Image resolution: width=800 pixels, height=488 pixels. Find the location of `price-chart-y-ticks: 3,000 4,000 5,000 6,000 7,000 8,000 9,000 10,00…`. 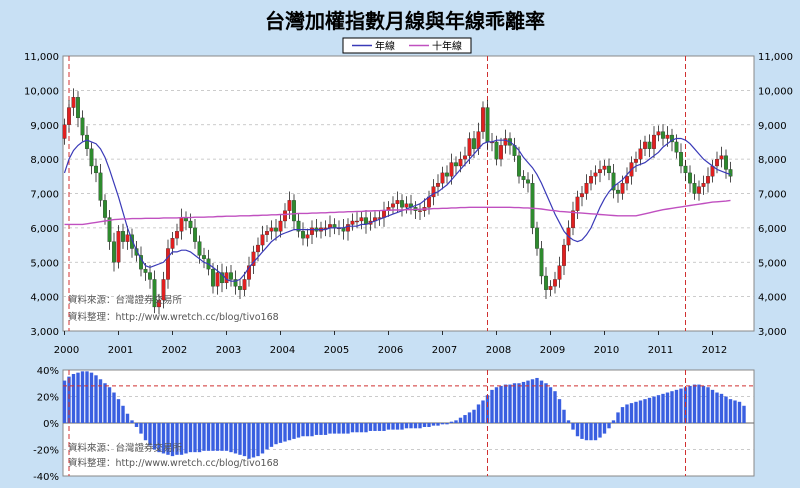

price-chart-y-ticks: 3,000 4,000 5,000 6,000 7,000 8,000 9,000 10,00… is located at coordinates (41, 195).